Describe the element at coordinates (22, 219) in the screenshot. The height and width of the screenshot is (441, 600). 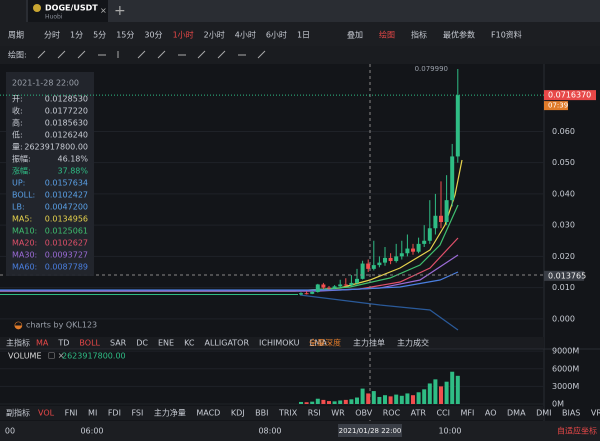
I see `info-label: MA5:` at that location.